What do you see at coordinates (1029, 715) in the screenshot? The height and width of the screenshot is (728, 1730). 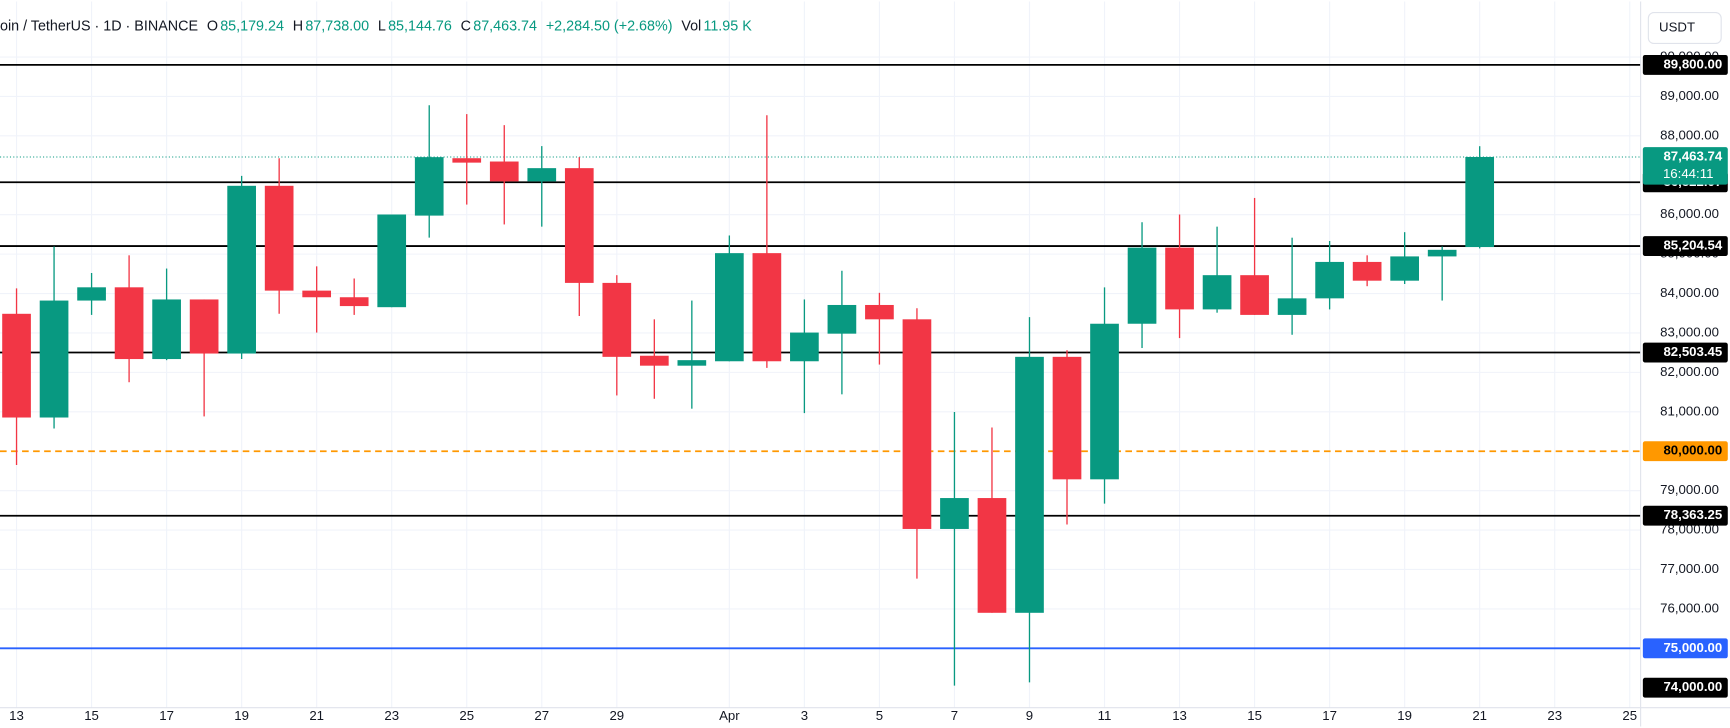 I see `x-tick-label: 9` at bounding box center [1029, 715].